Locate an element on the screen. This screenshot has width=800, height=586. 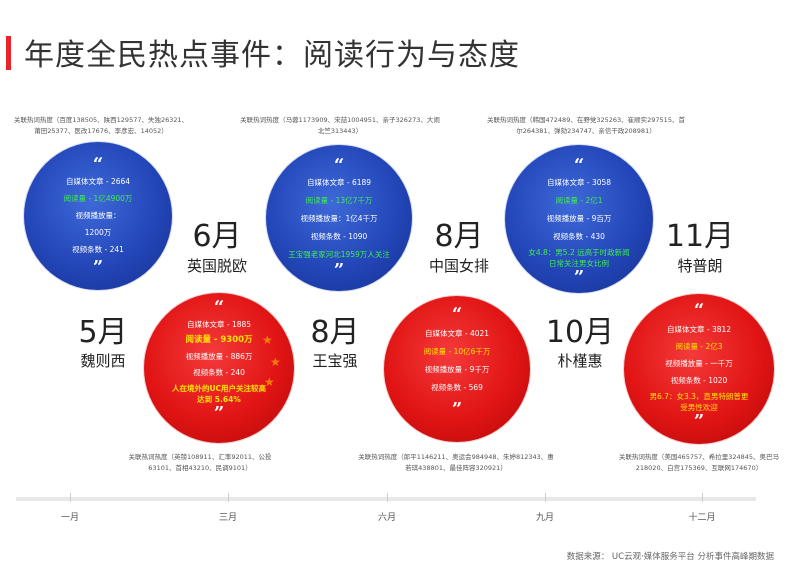
stat-video-views: 视频播放量：1亿4千万 is located at coordinates (339, 218).